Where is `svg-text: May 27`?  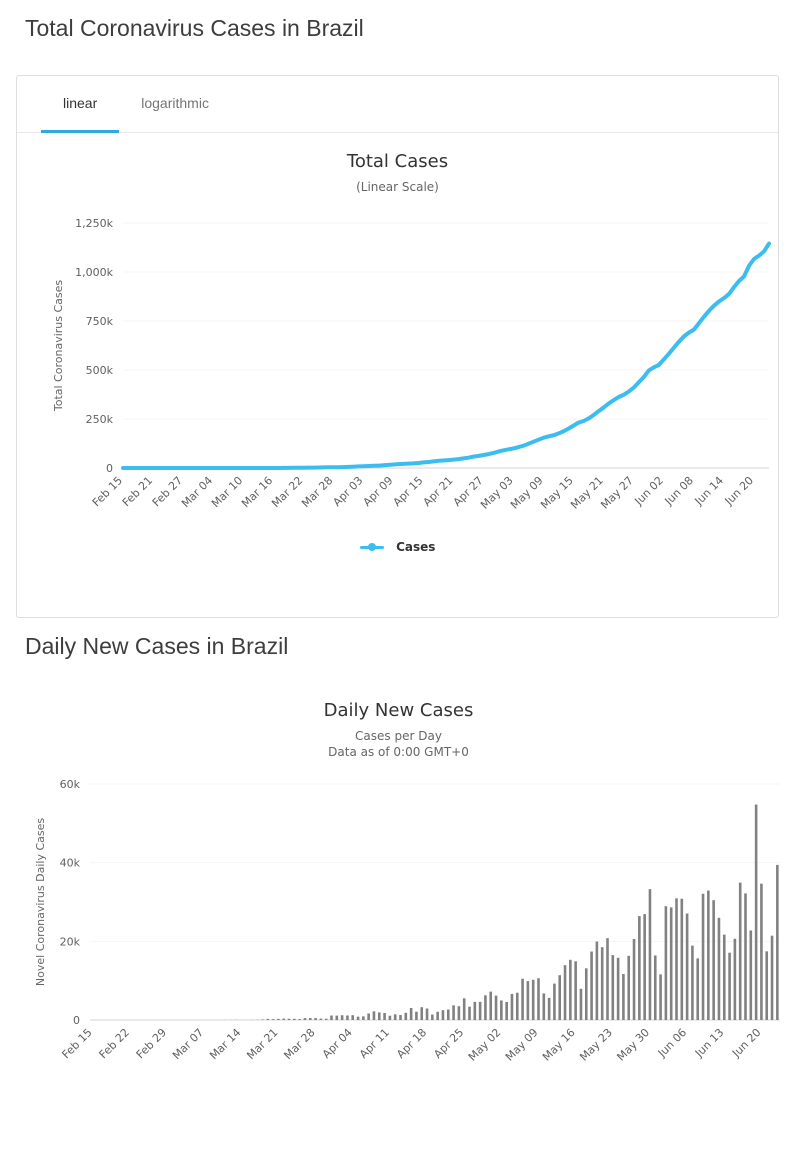
svg-text: May 27 is located at coordinates (617, 493).